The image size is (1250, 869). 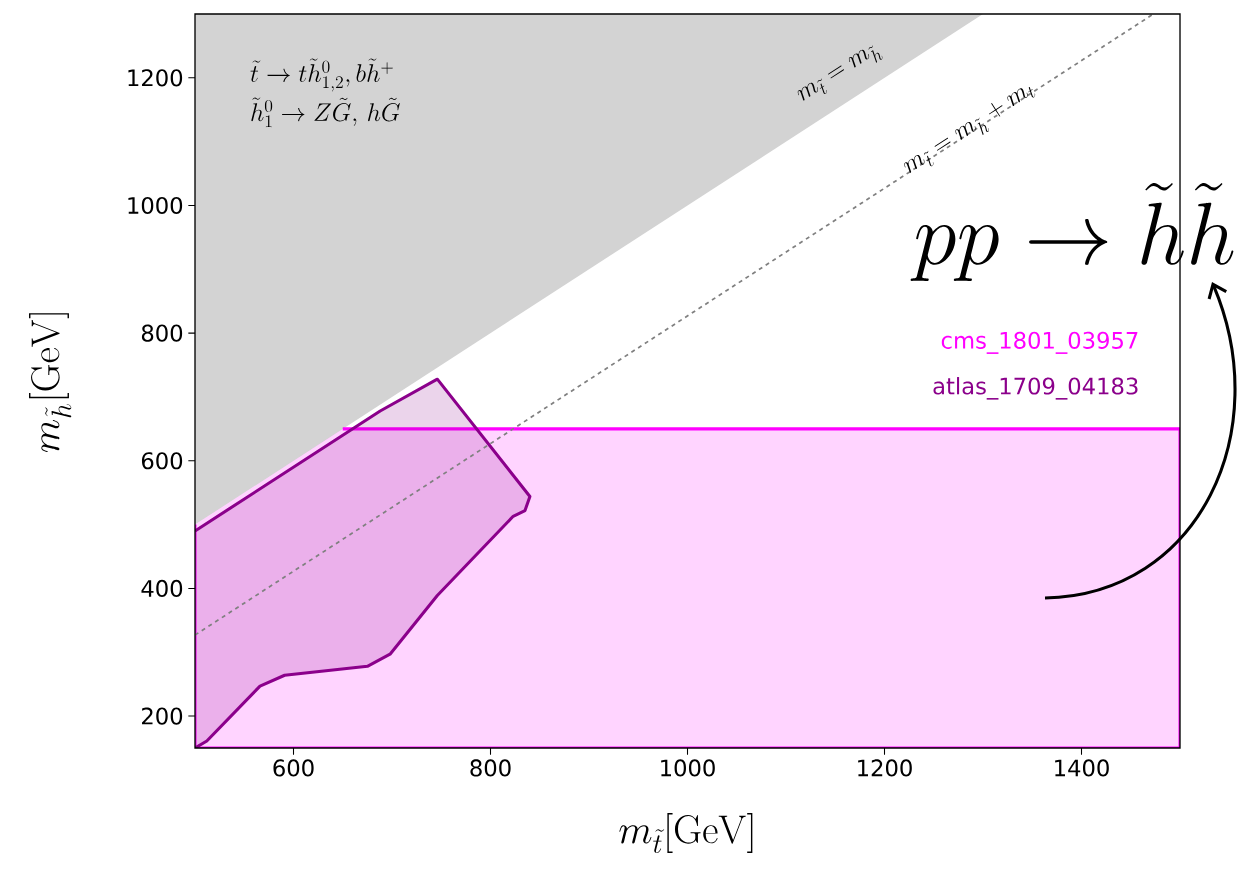 I want to click on x-tick-label: 1000, so click(x=688, y=768).